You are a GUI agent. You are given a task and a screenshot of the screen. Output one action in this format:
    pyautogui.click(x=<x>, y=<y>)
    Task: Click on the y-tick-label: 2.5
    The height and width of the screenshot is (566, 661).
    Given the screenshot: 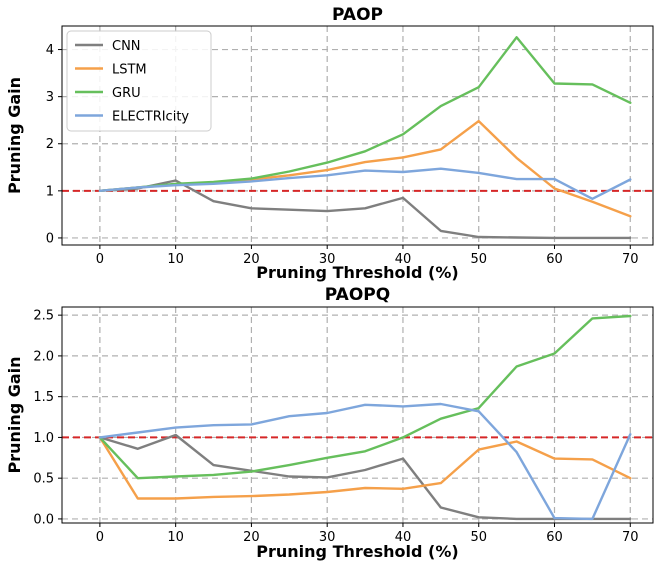 What is the action you would take?
    pyautogui.click(x=43, y=316)
    